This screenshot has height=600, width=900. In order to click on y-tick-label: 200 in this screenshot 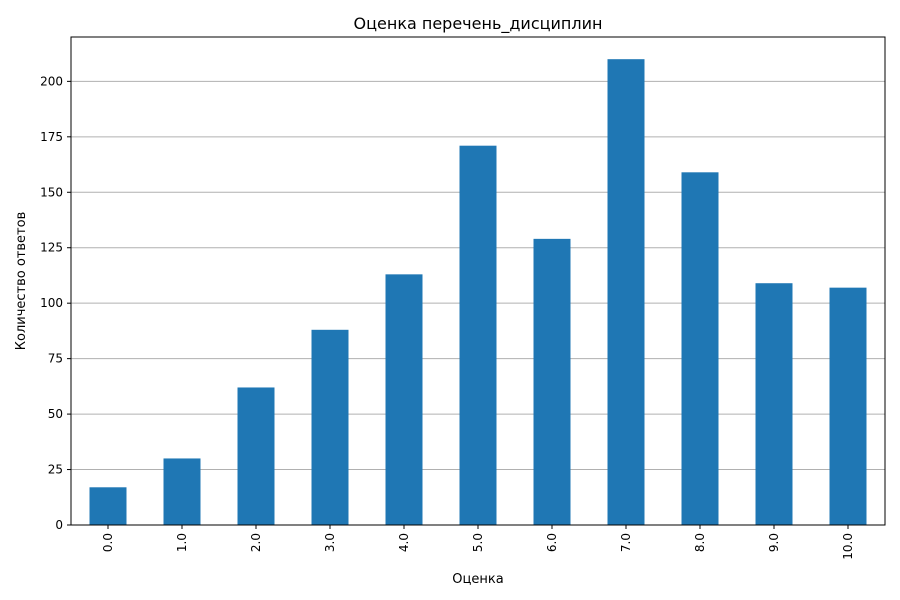, I will do `click(51, 81)`.